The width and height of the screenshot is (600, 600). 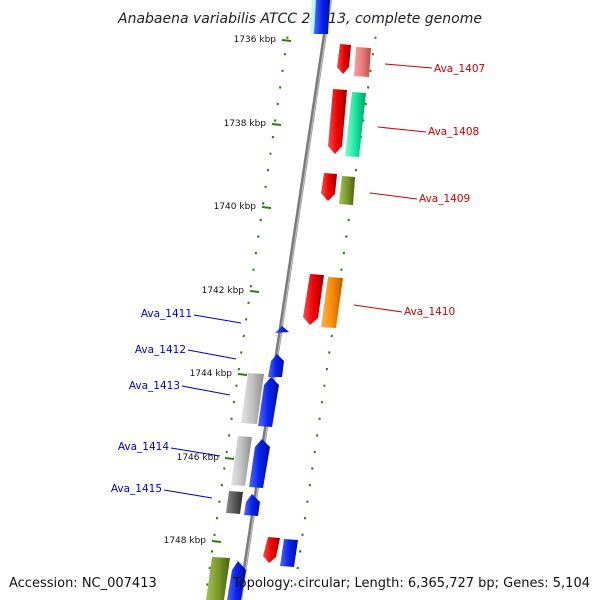 I want to click on kbp-label: 1746 kbp, so click(x=198, y=458).